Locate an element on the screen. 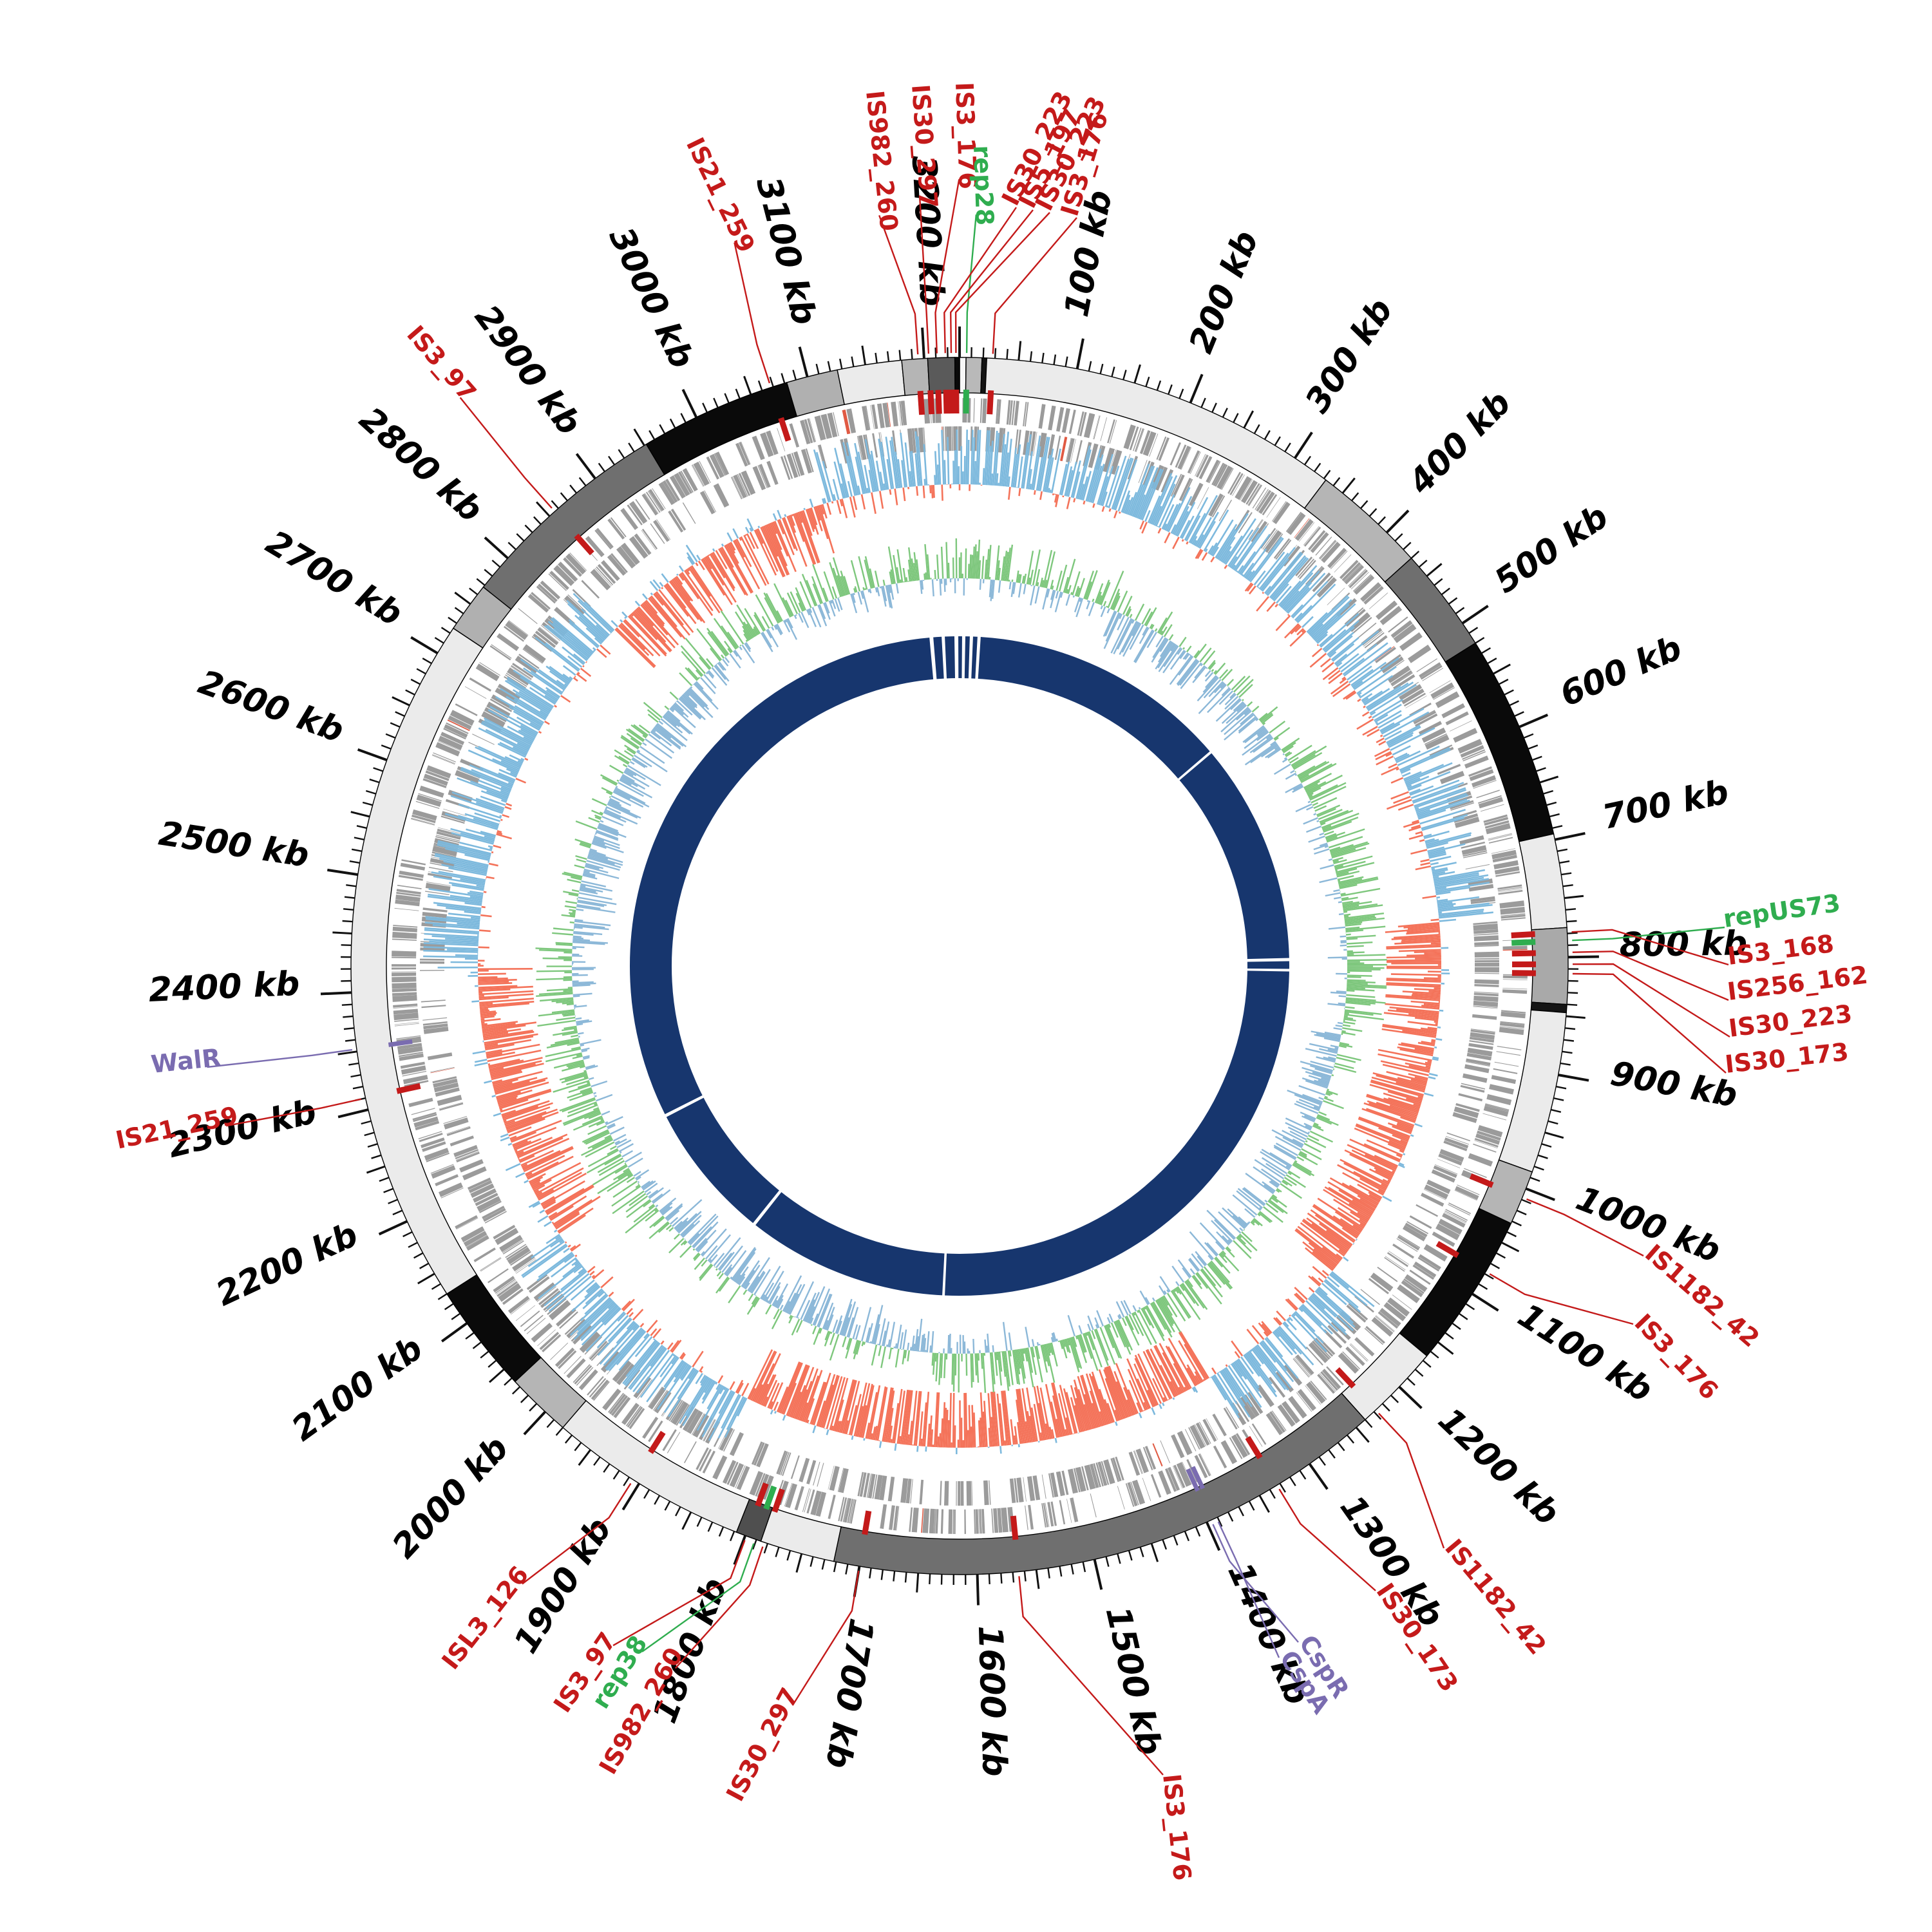 The width and height of the screenshot is (1932, 1932). axis-tick-label: 1600 kb is located at coordinates (993, 1701).